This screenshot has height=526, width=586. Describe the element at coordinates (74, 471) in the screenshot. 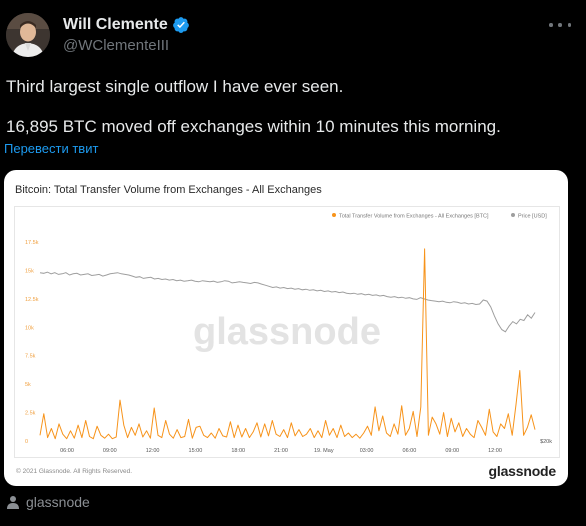

I see `copyright-text: © 2021 Glassnode. All Rights Reserved.` at that location.